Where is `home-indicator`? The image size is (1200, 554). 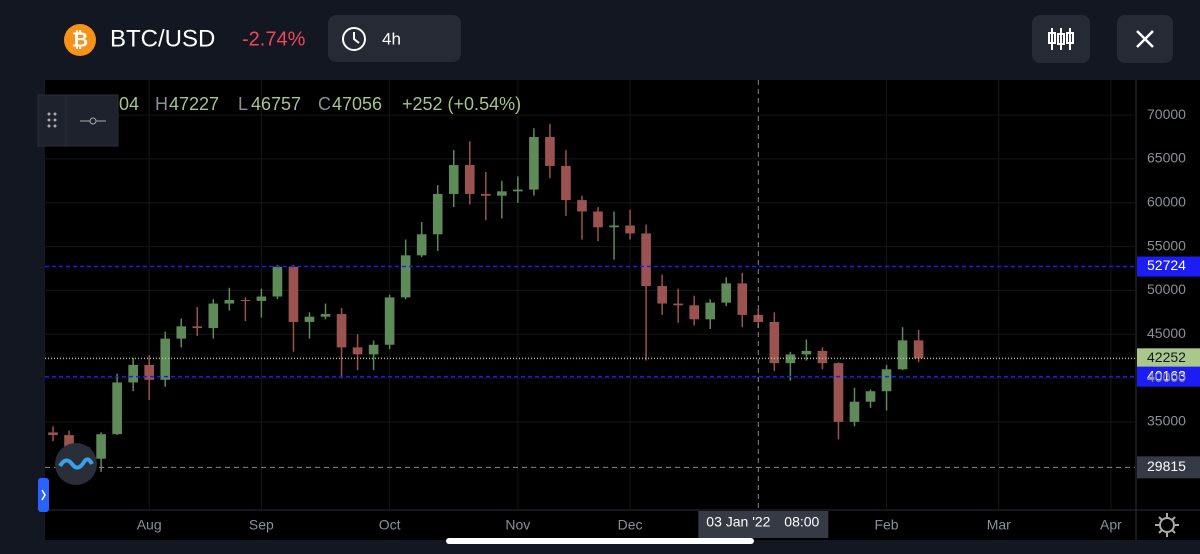 home-indicator is located at coordinates (600, 541).